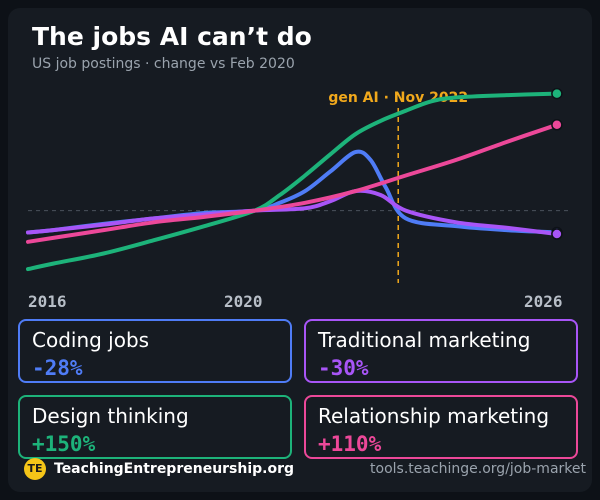 The height and width of the screenshot is (500, 600). I want to click on x-tick-label: 2020, so click(243, 301).